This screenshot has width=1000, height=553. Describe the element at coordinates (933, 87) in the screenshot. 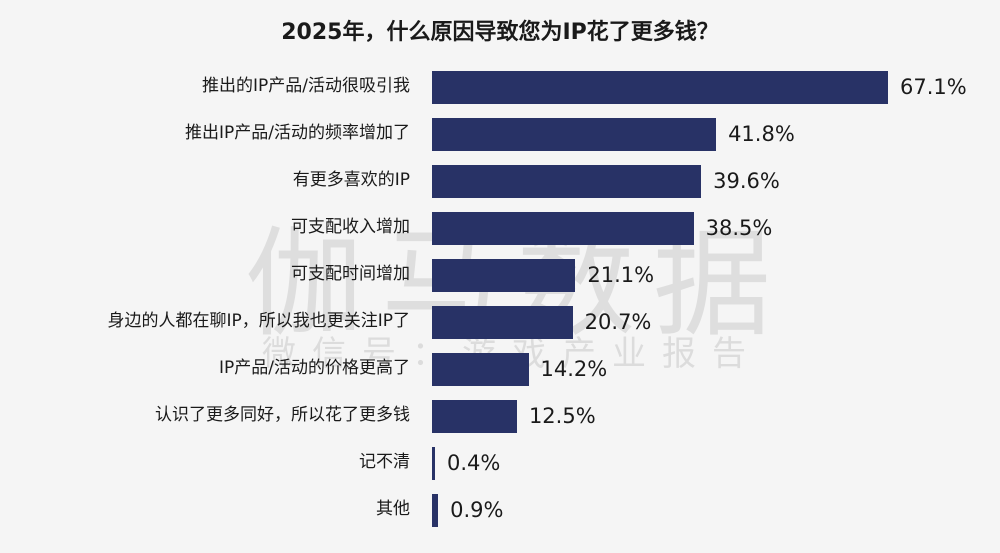

I see `data-label: 67.1%` at that location.